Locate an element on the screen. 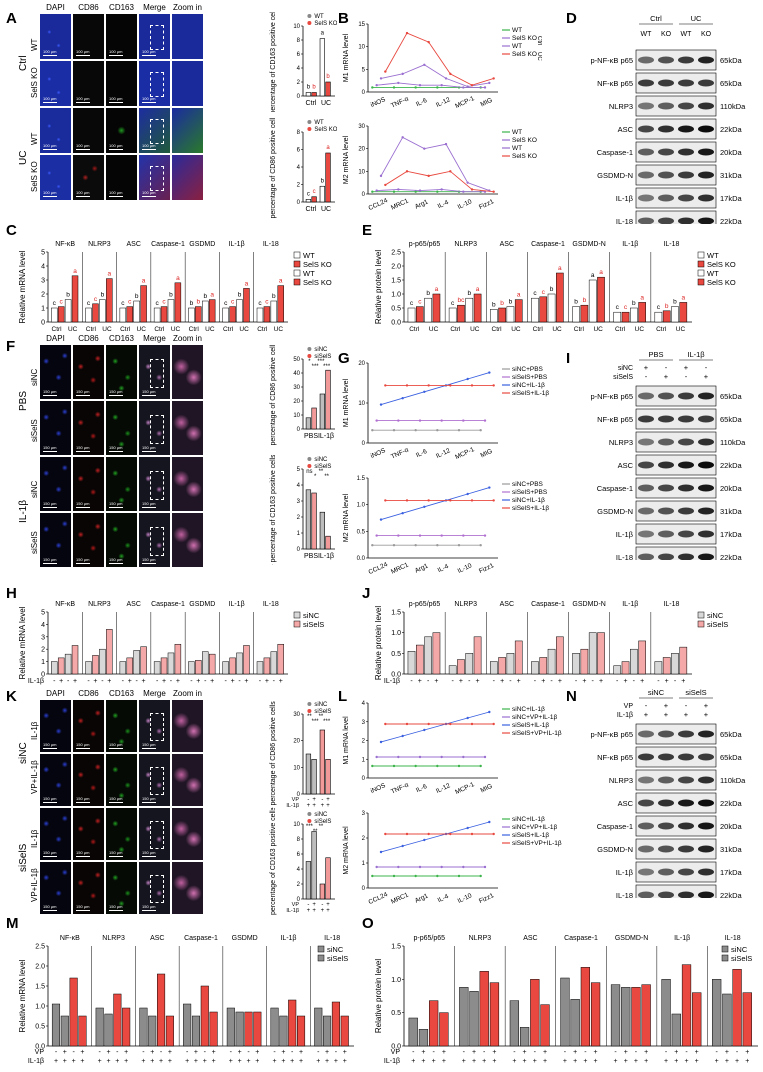  legend-marker is located at coordinates (297, 264).